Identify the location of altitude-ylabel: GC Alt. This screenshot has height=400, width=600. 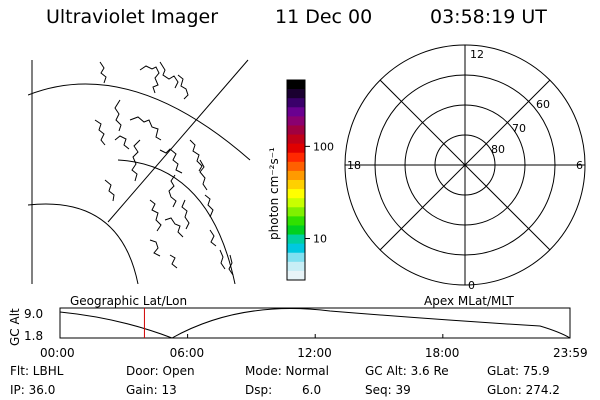
(15, 327).